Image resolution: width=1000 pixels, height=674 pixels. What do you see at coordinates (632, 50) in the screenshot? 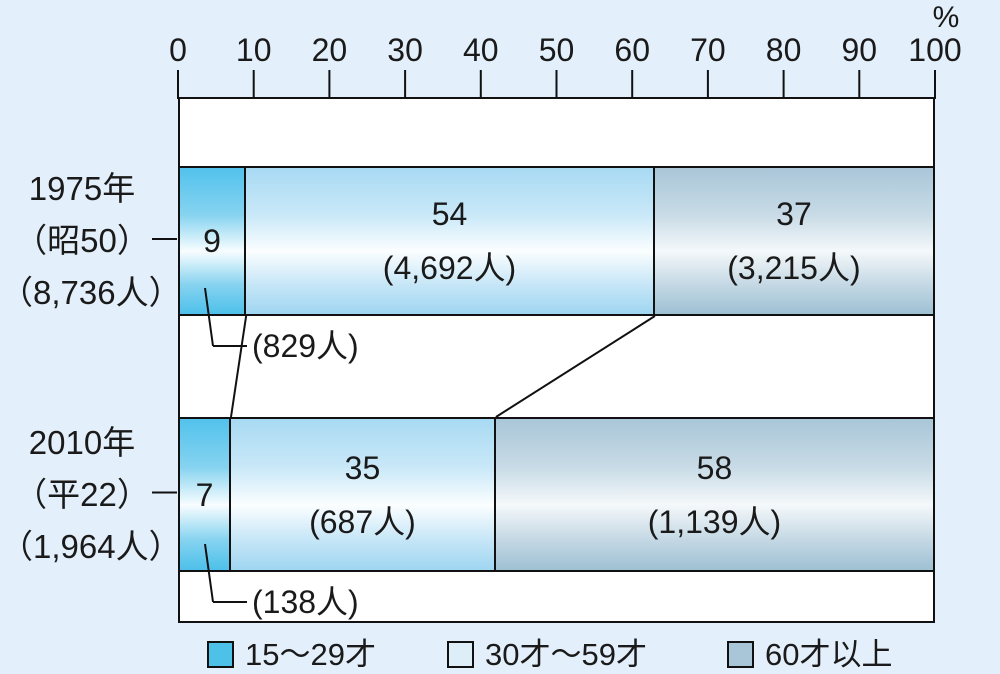
I see `x-axis-tick-label: 60` at bounding box center [632, 50].